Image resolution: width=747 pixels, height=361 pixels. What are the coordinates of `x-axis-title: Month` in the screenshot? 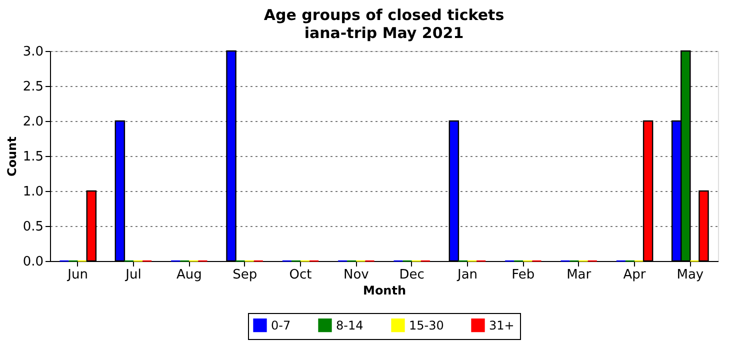 It's located at (384, 291).